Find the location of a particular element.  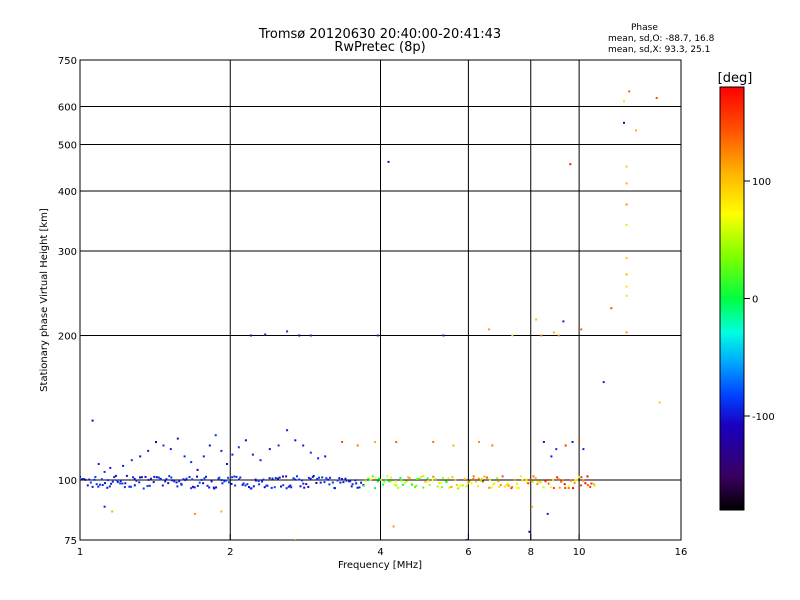

x-tick-label: 10 is located at coordinates (579, 552).